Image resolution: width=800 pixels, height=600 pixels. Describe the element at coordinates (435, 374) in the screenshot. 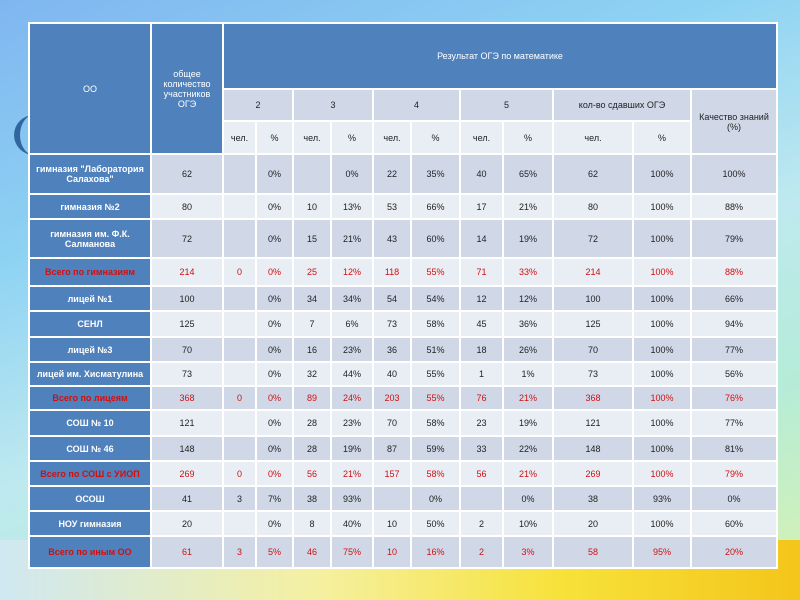

I see `cell: 55%` at that location.